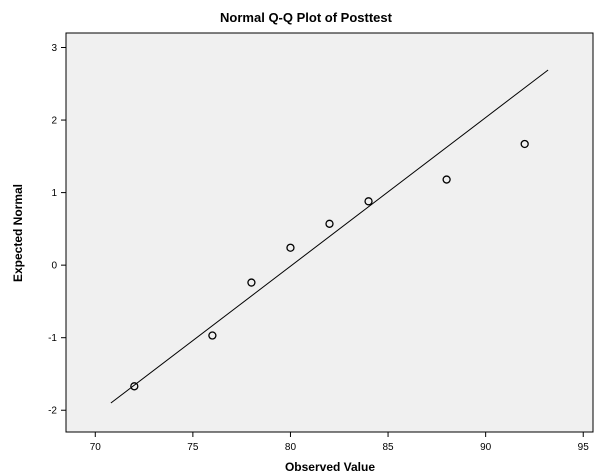 The width and height of the screenshot is (596, 473). I want to click on x-axis: 70 75 80 85 90 95, so click(340, 442).